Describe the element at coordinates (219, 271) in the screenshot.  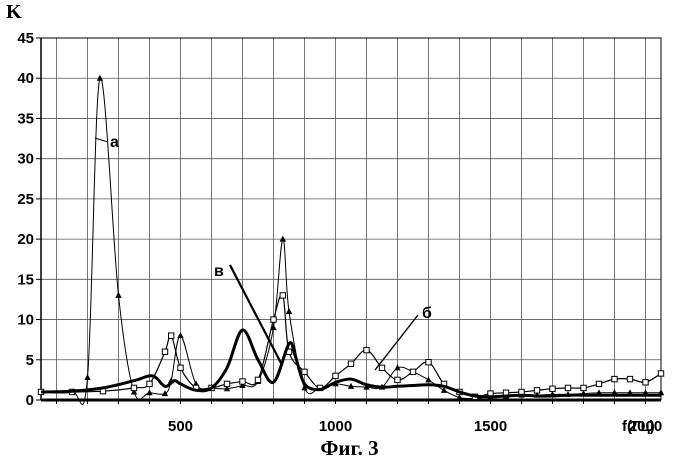
I see `curve-label-v: в` at that location.